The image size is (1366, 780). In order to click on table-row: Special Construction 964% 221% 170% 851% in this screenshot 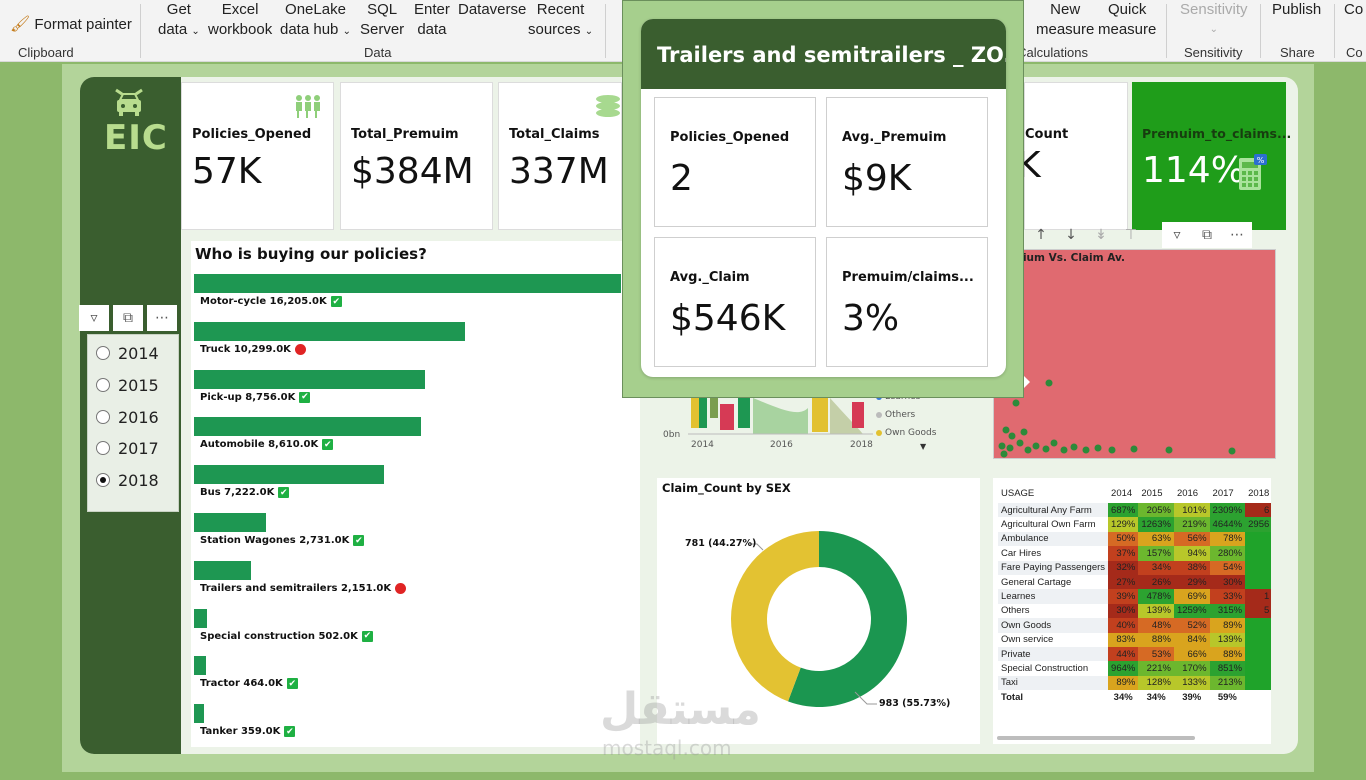, I will do `click(1134, 668)`.